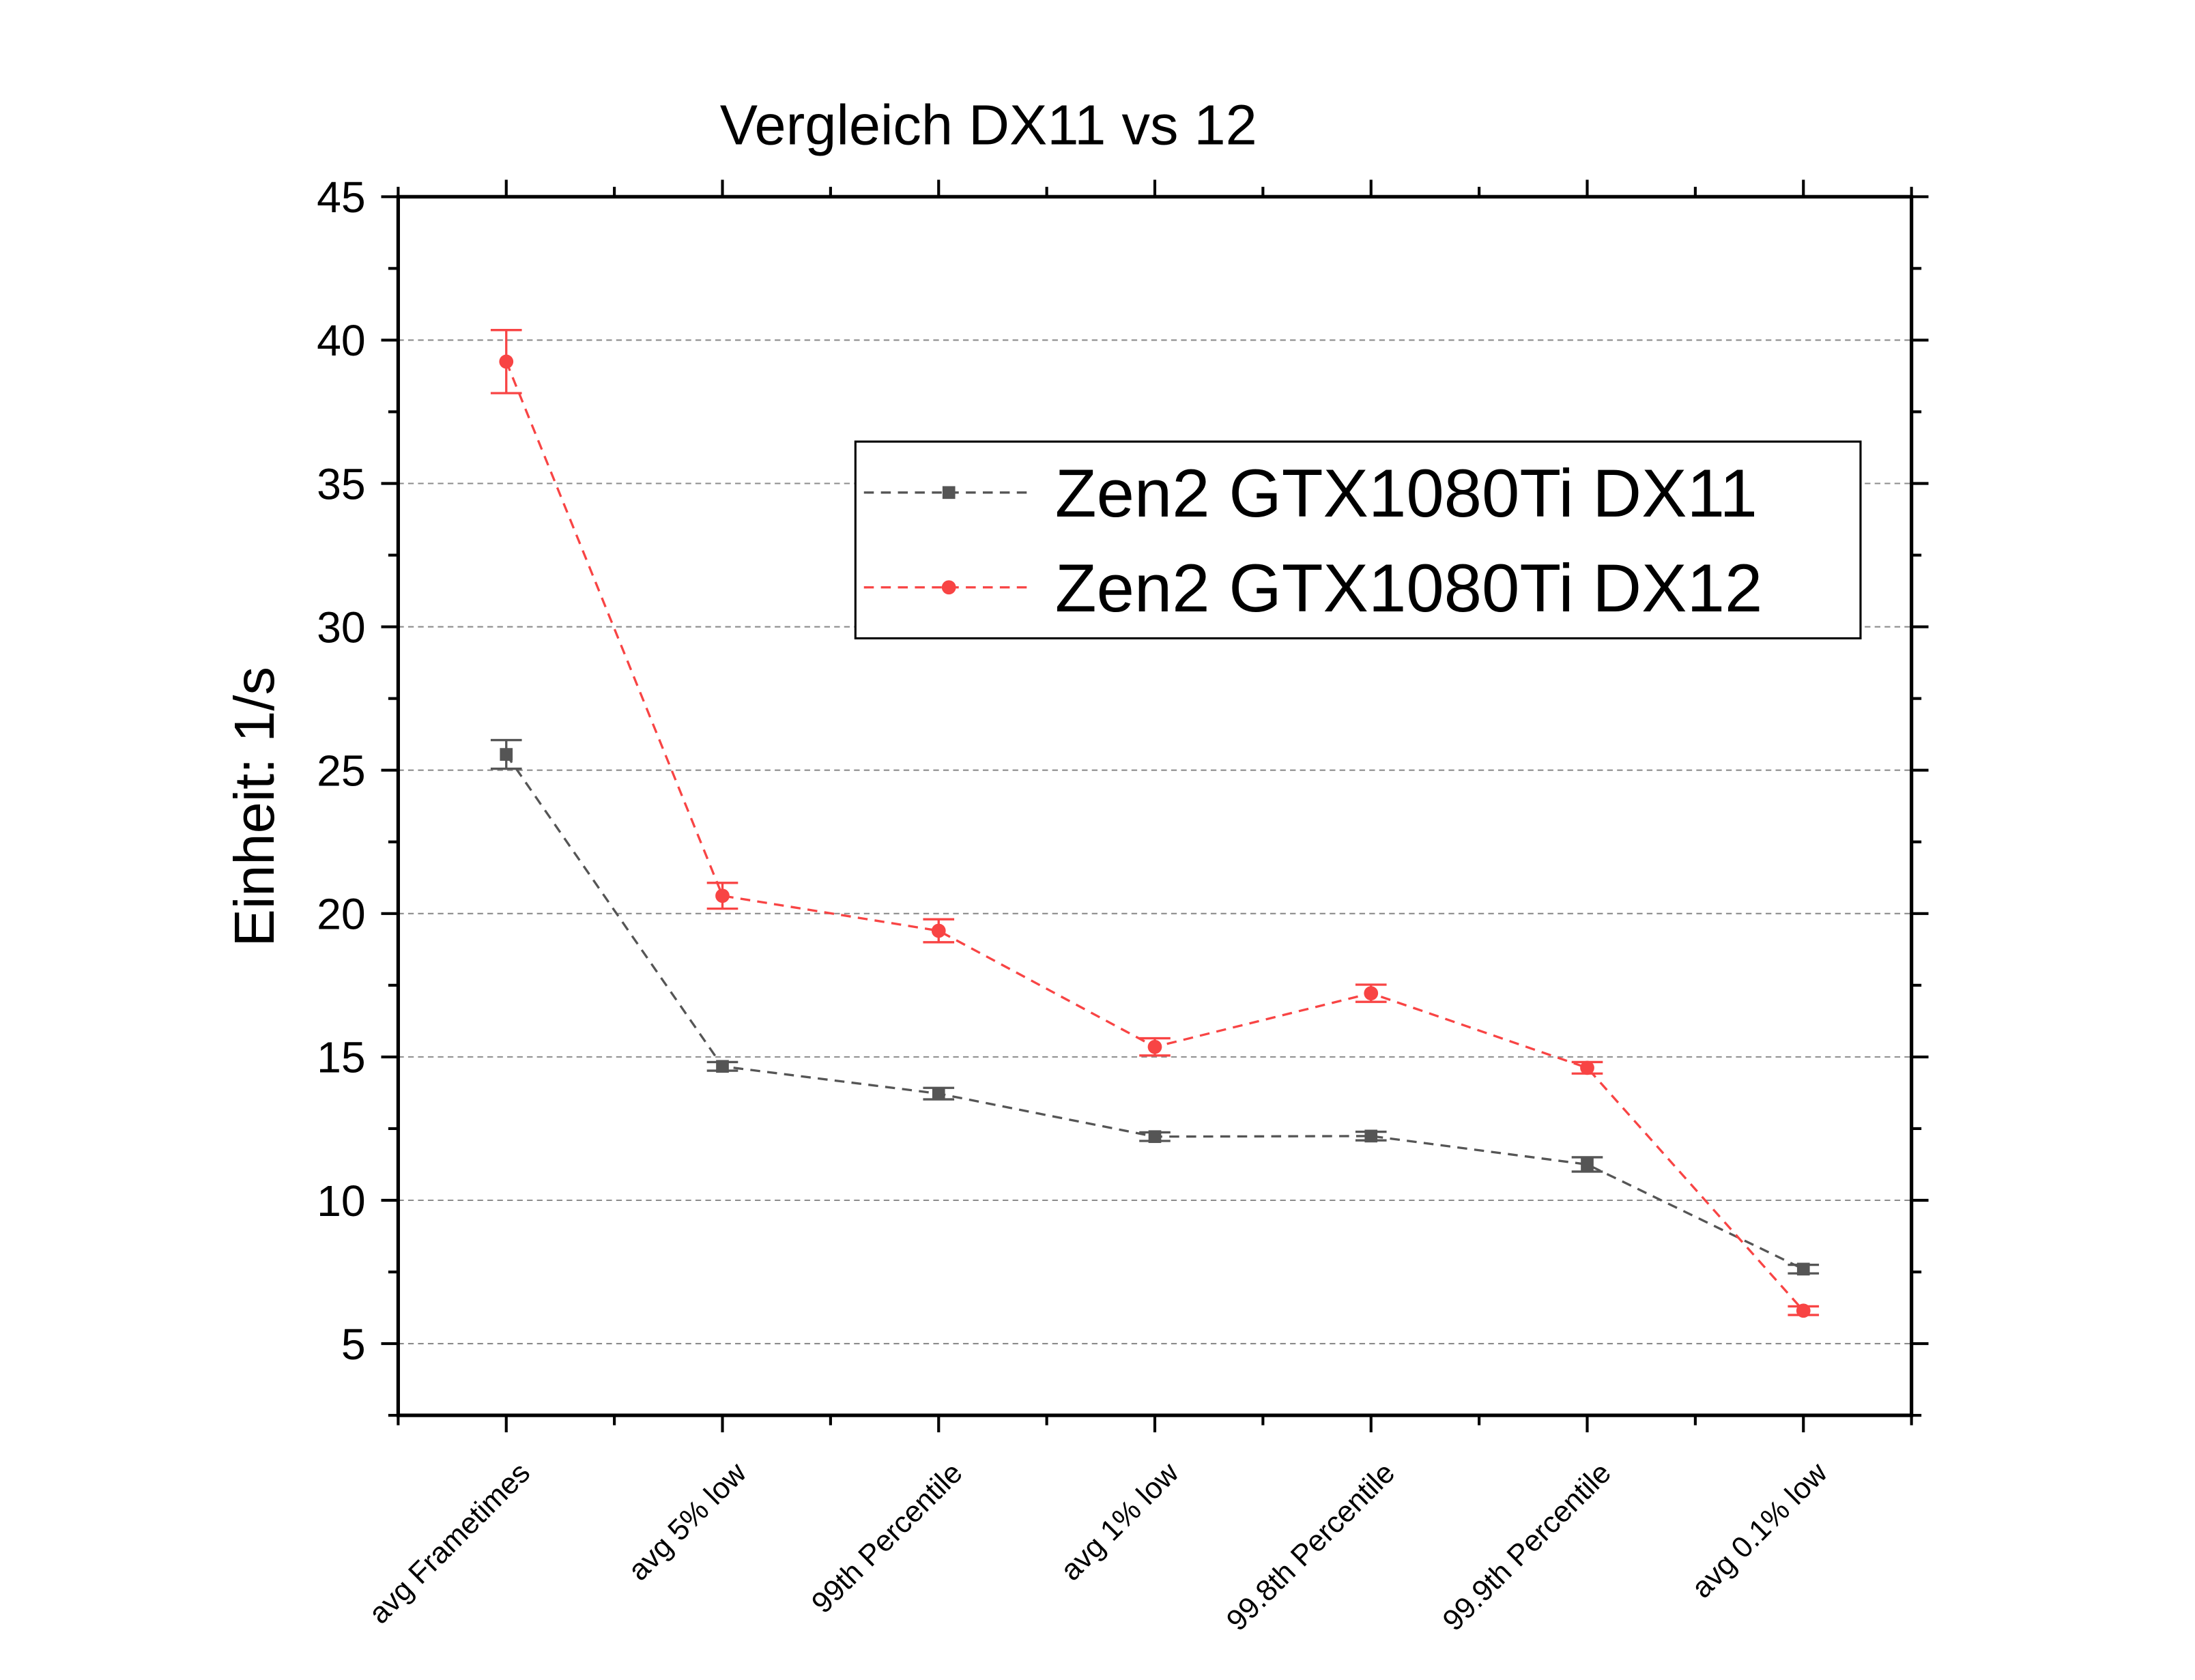  What do you see at coordinates (353, 1344) in the screenshot?
I see `y-tick-label: 5` at bounding box center [353, 1344].